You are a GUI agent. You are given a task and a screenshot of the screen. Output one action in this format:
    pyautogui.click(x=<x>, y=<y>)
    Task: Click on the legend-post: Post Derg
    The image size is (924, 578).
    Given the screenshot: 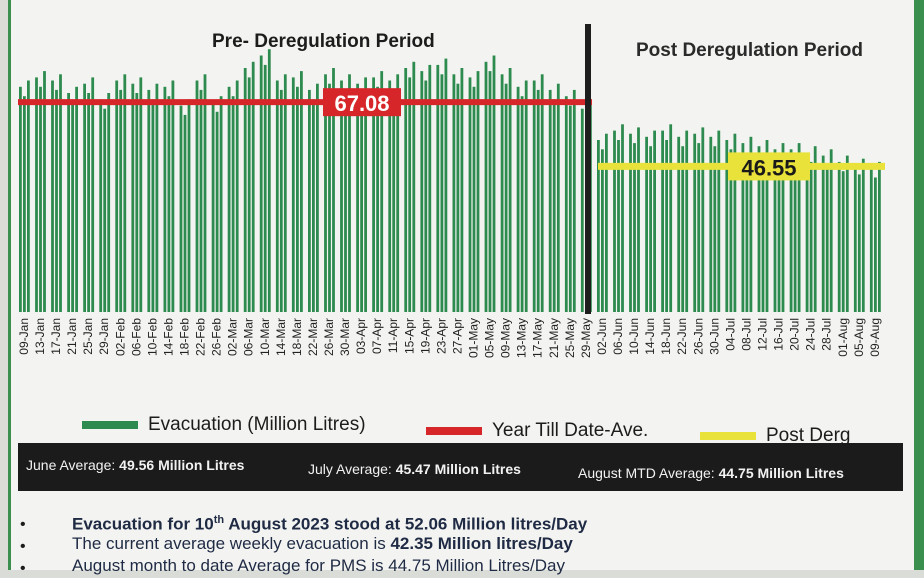 What is the action you would take?
    pyautogui.click(x=775, y=436)
    